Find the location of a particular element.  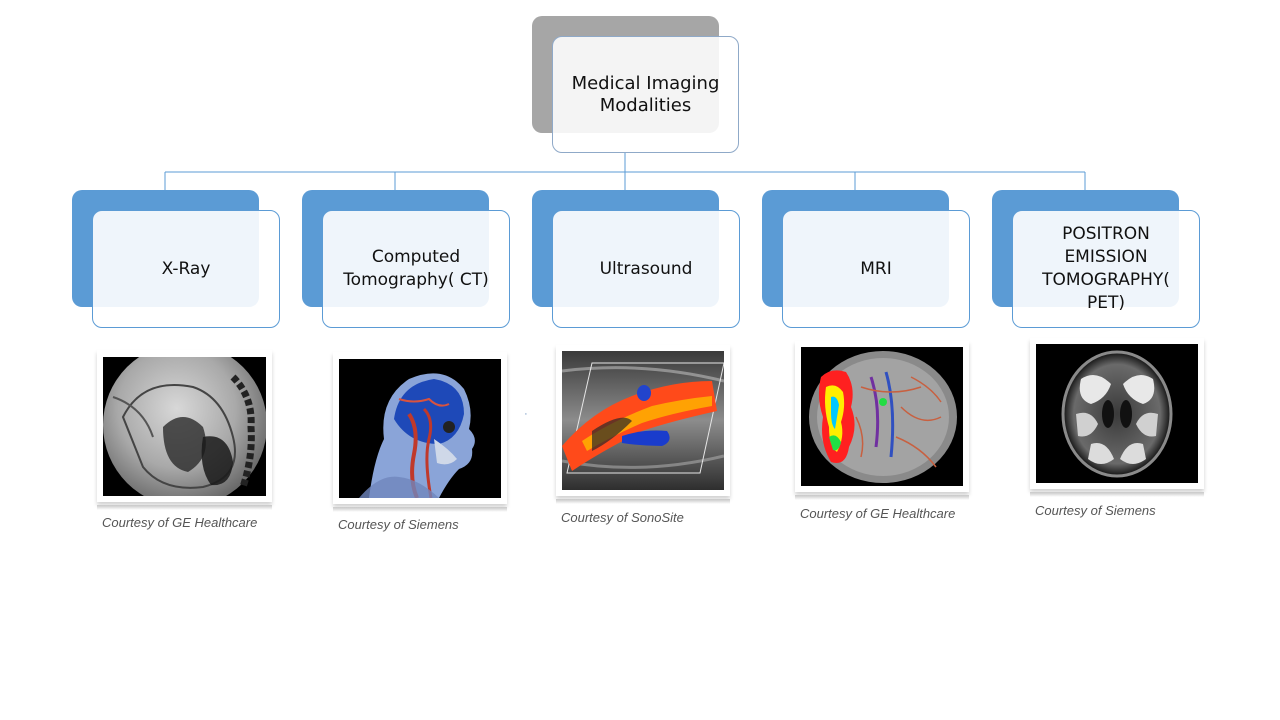

node-pet-label: POSITRON EMISSION TOMOGRAPHY( PET) is located at coordinates (1106, 268).